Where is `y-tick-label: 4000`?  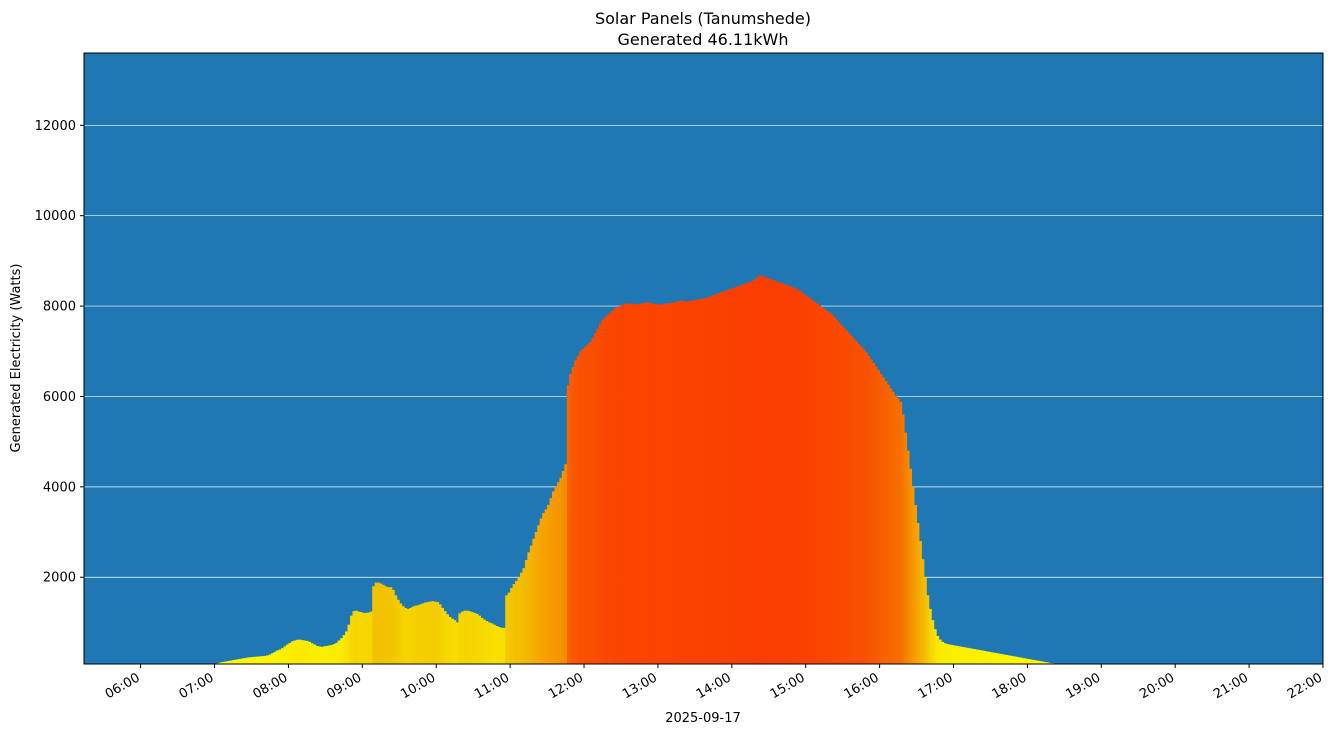 y-tick-label: 4000 is located at coordinates (59, 487).